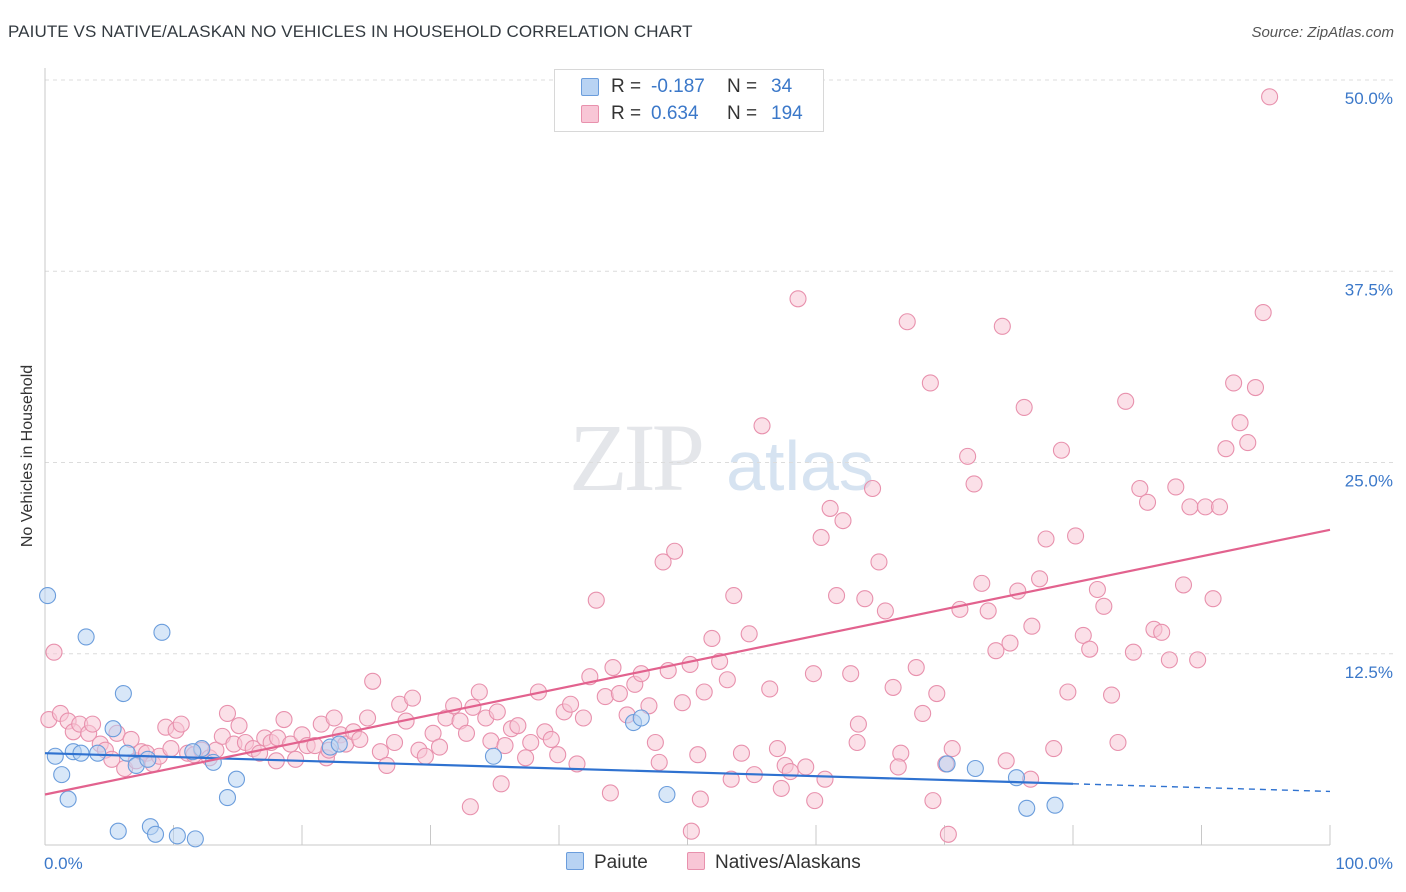 The height and width of the screenshot is (892, 1406). I want to click on paiute-swatch, so click(575, 861).